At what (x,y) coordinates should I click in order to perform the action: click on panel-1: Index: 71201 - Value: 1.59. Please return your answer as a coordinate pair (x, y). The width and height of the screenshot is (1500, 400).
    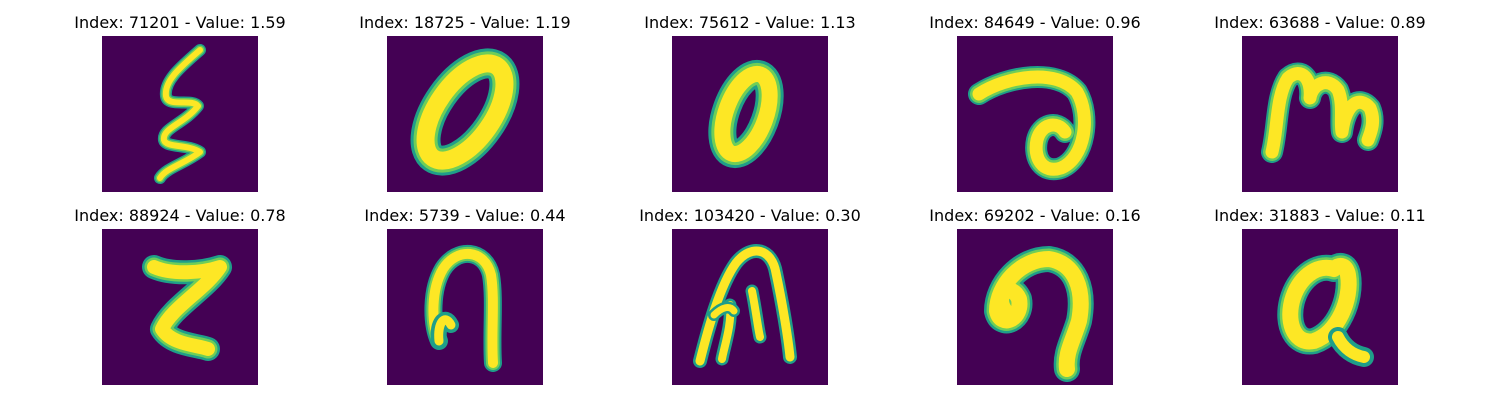
    Looking at the image, I should click on (180, 102).